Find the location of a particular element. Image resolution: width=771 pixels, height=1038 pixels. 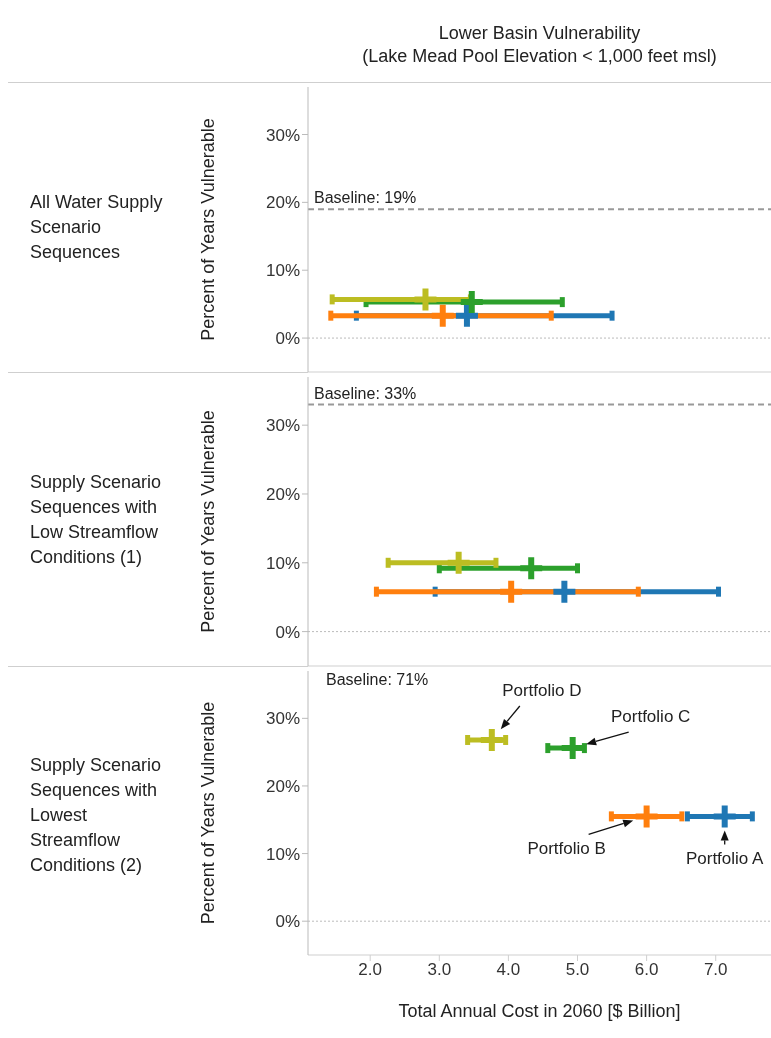

chart-title: Lower Basin Vulnerability (Lake Mead Pool Elevation < 1,000 feet msl) is located at coordinates (389, 45).